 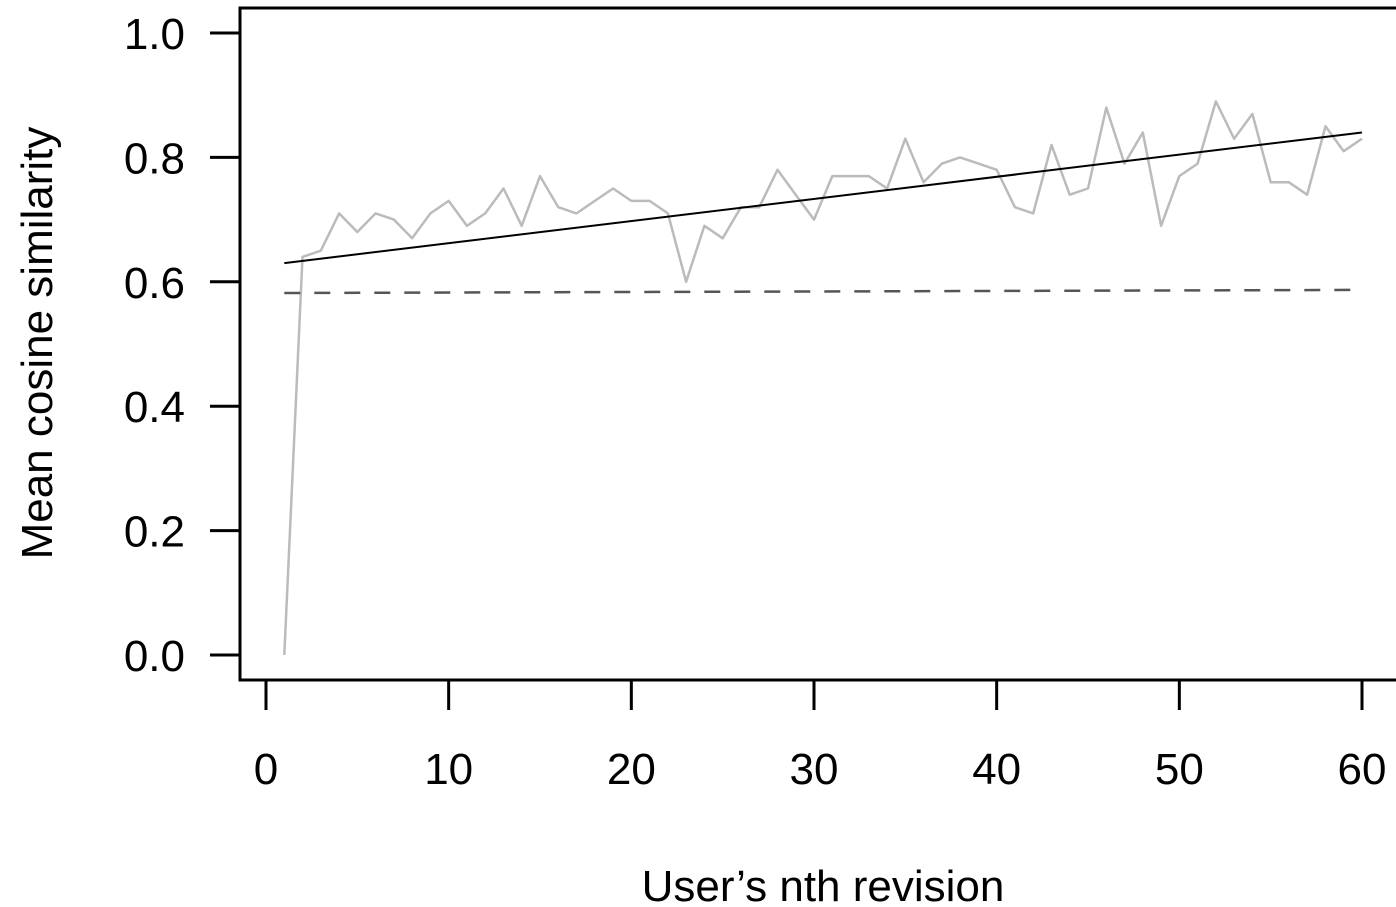 I want to click on y-tick-label: 1.0, so click(x=154, y=34).